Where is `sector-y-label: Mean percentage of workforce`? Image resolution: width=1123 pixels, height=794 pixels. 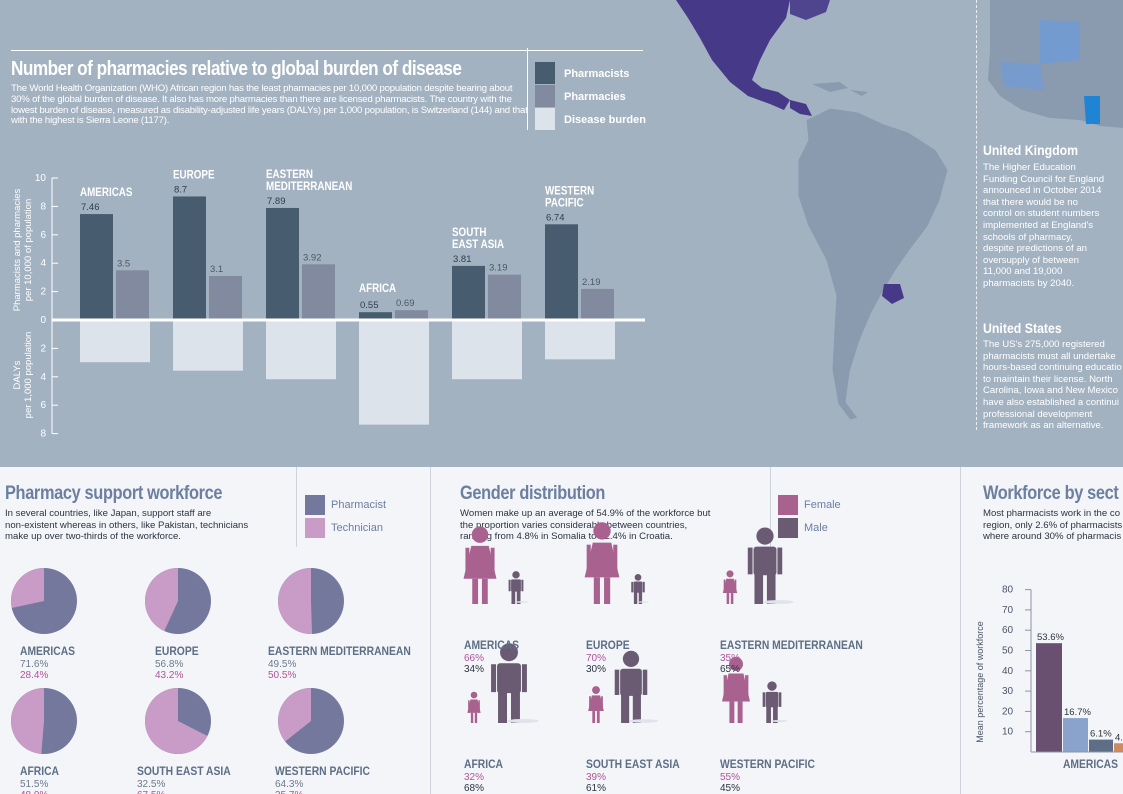 sector-y-label: Mean percentage of workforce is located at coordinates (980, 682).